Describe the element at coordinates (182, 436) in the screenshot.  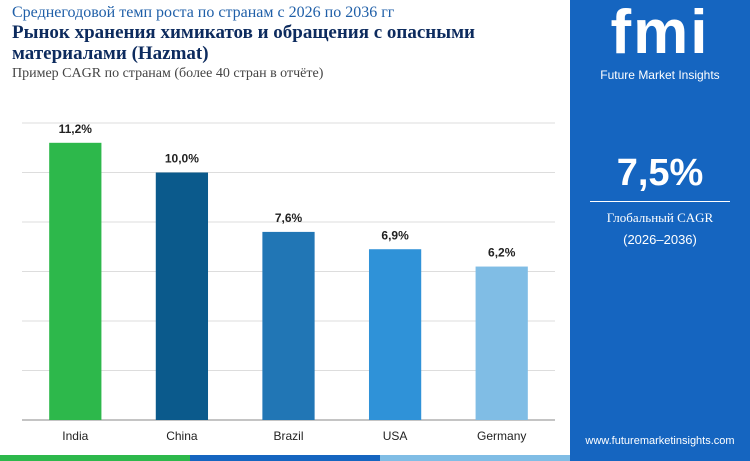
I see `x-tick-label: China` at that location.